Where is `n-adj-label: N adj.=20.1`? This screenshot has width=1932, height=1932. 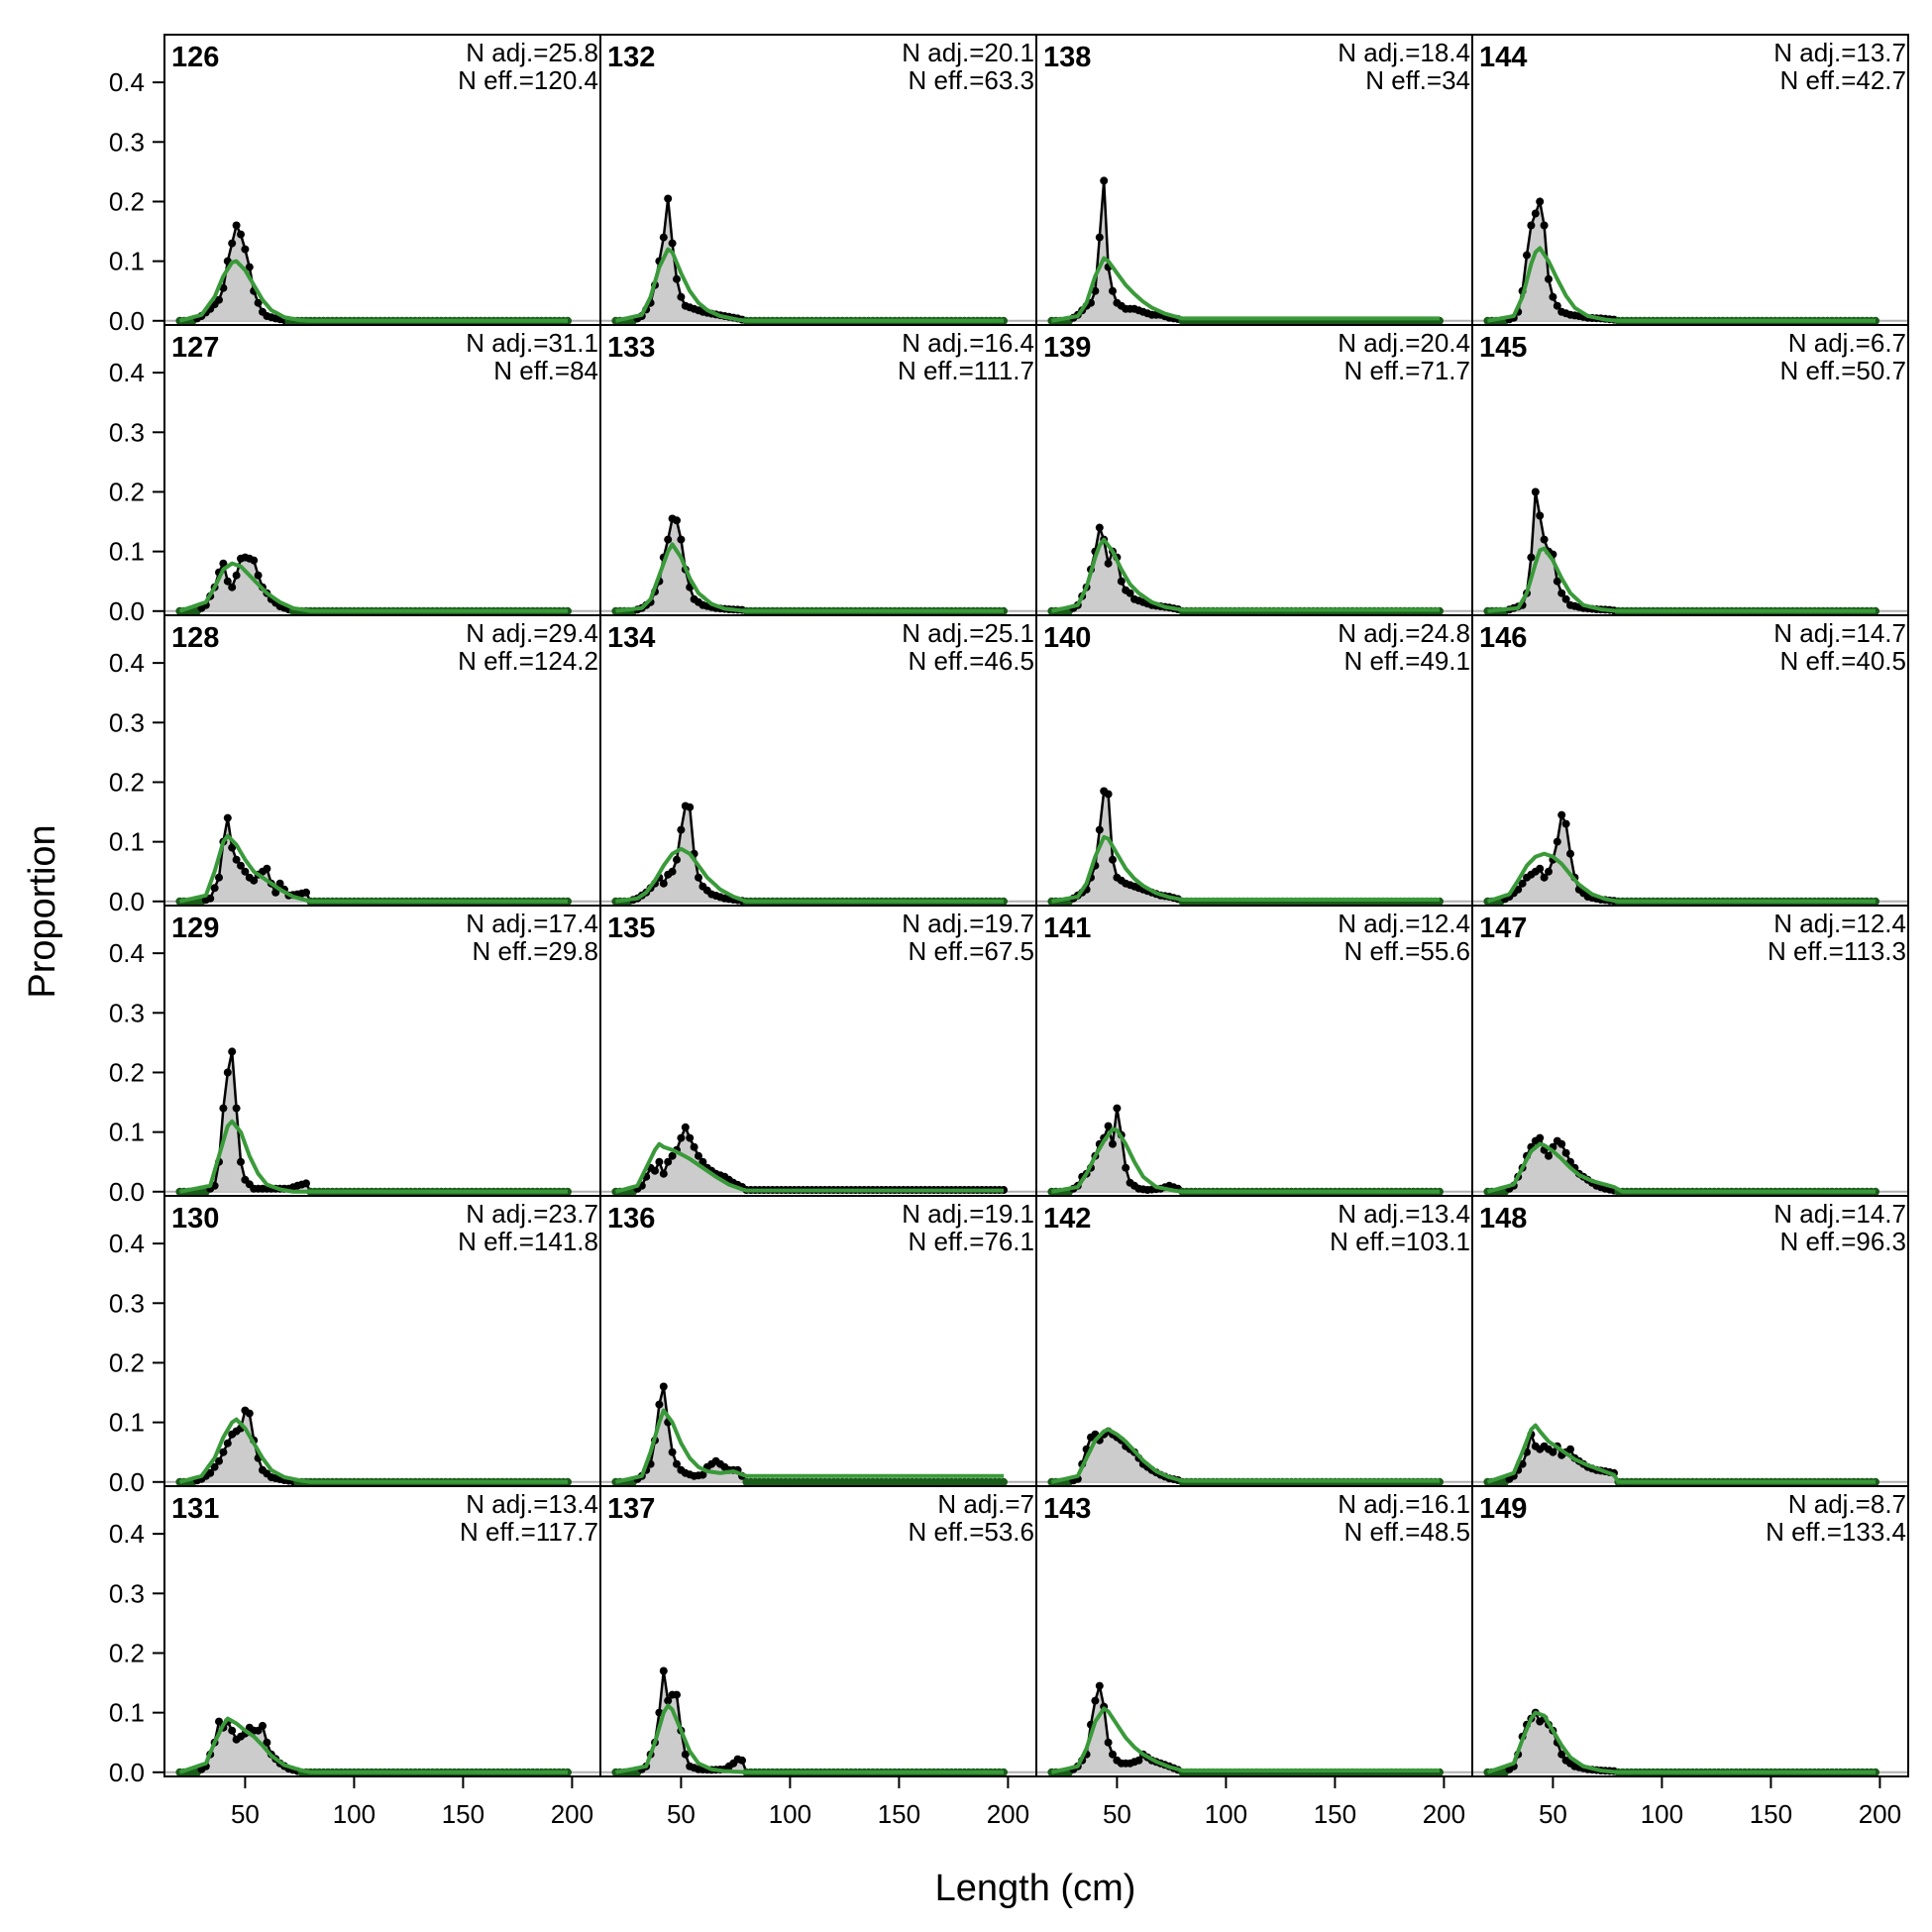 n-adj-label: N adj.=20.1 is located at coordinates (968, 52).